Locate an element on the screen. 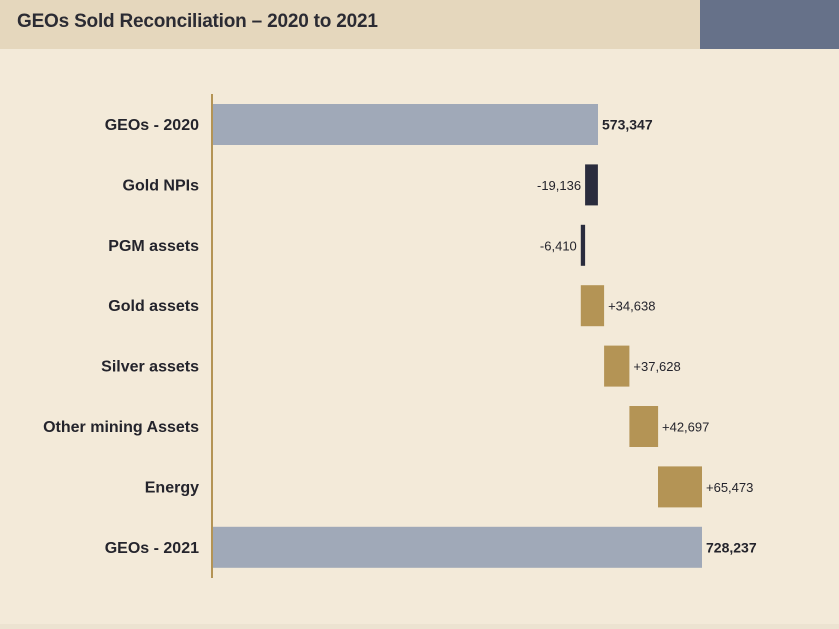 The height and width of the screenshot is (629, 839). value-label: +34,638 is located at coordinates (631, 306).